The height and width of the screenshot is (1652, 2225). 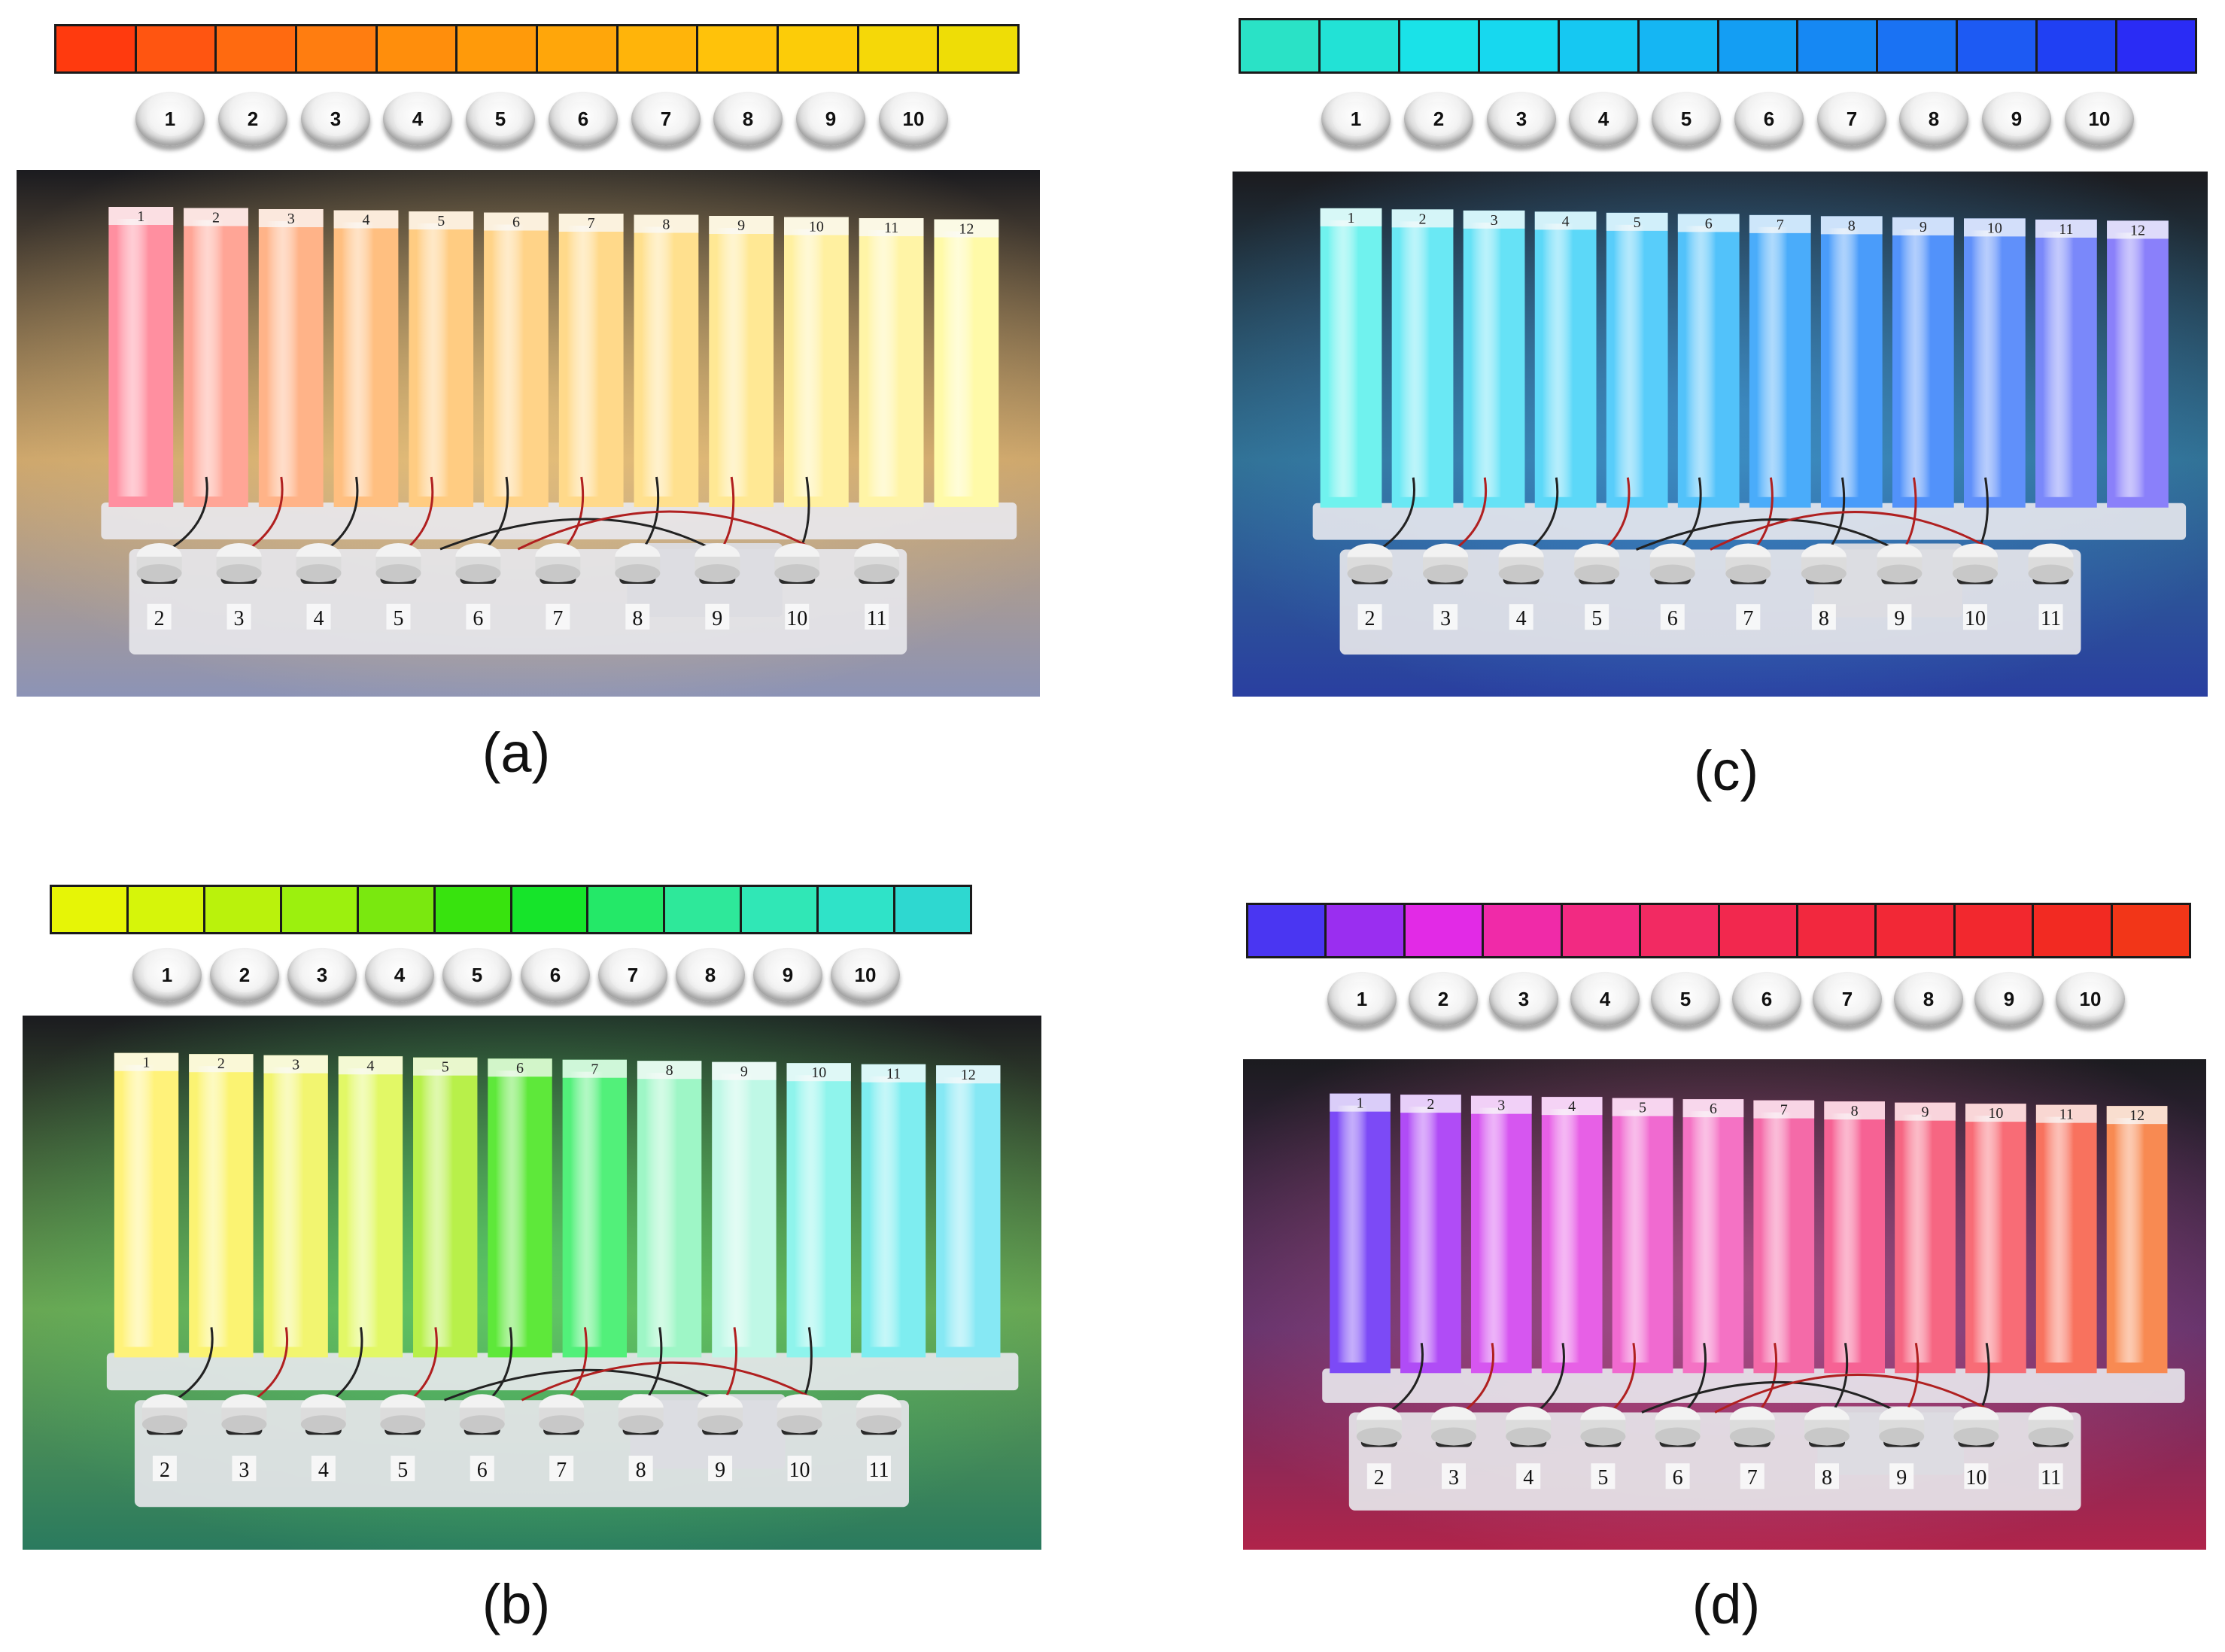 What do you see at coordinates (1501, 1106) in the screenshot?
I see `bar-number-label: 3` at bounding box center [1501, 1106].